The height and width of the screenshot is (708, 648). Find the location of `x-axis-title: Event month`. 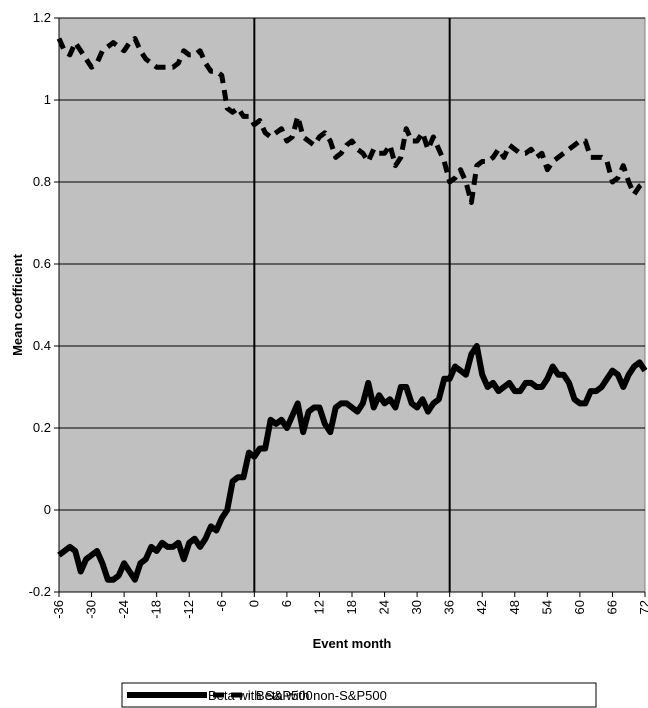

x-axis-title: Event month is located at coordinates (352, 643).